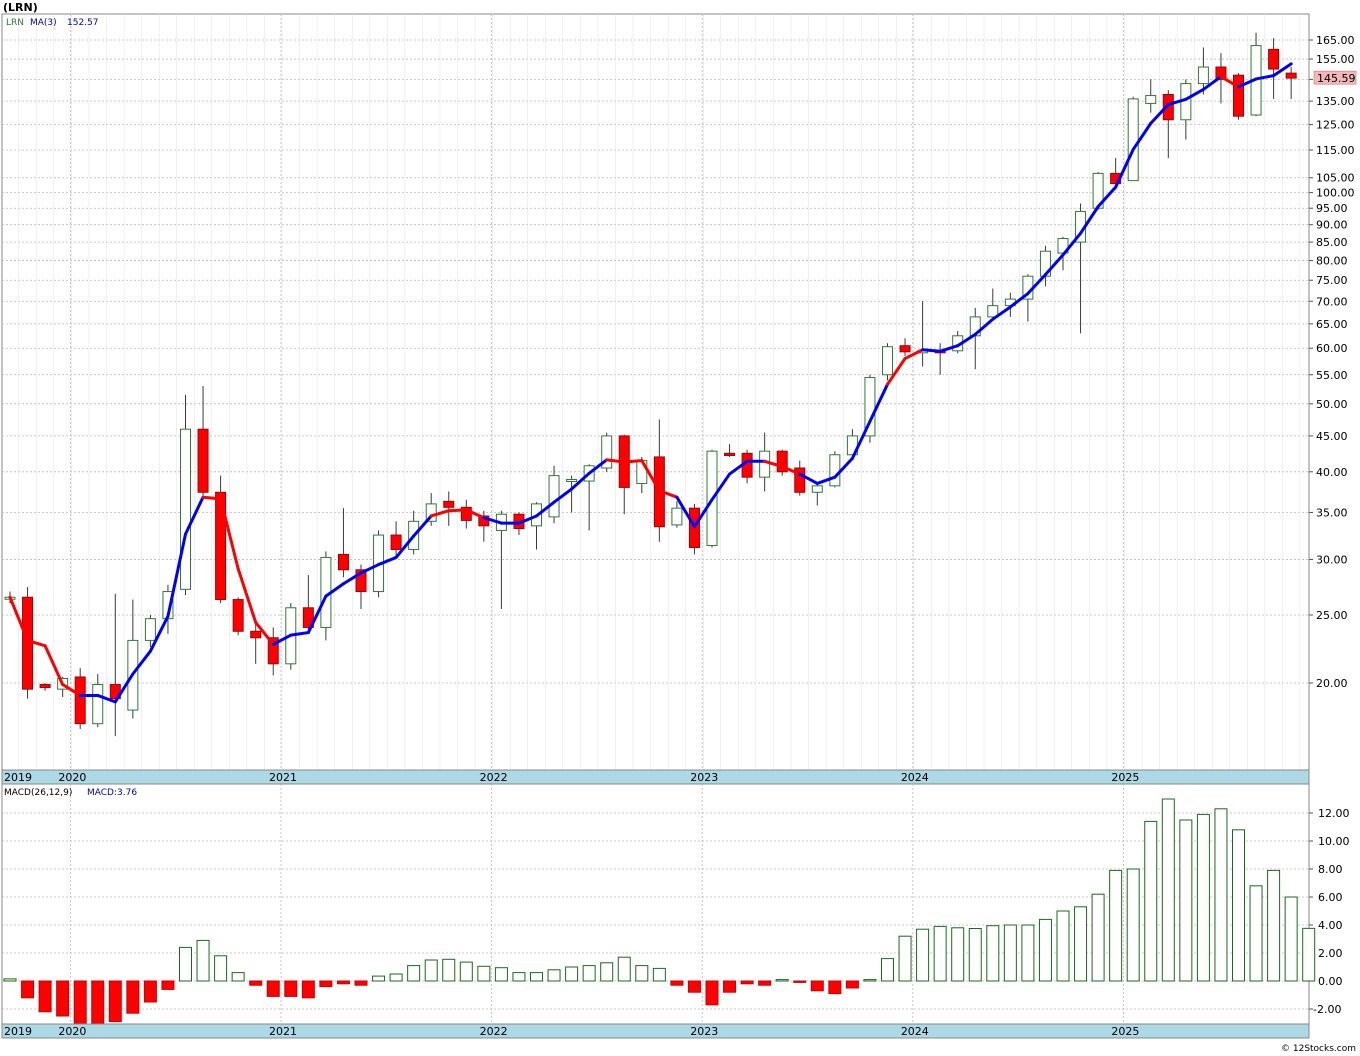 The width and height of the screenshot is (1360, 1056). Describe the element at coordinates (1332, 242) in the screenshot. I see `price-tick-label: 85.00` at that location.